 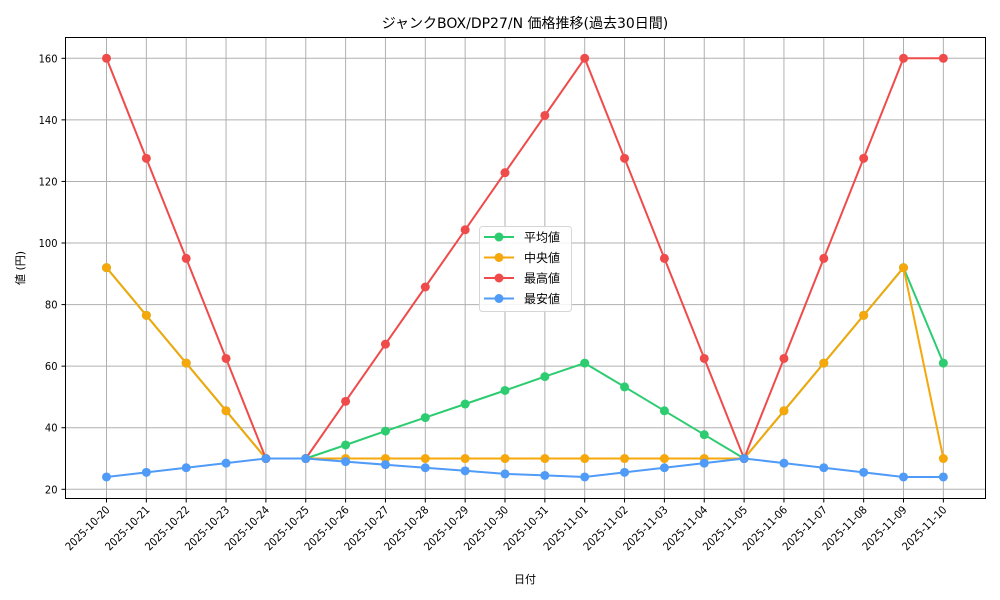 I want to click on y-tick-label: 100, so click(x=48, y=243).